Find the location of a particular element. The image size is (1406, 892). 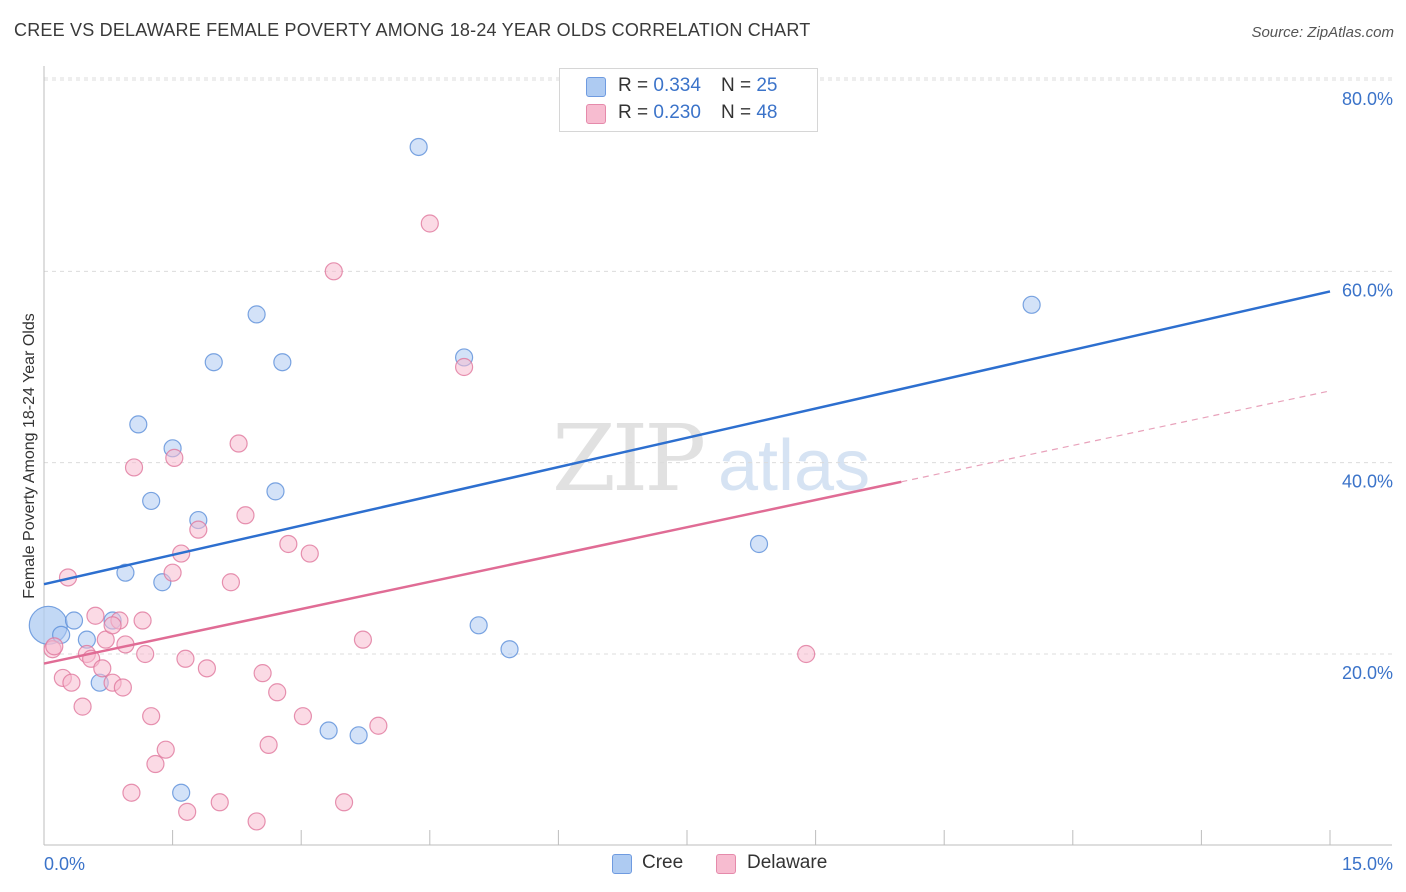

x-tick-label-max: 15.0% is located at coordinates (1367, 864).